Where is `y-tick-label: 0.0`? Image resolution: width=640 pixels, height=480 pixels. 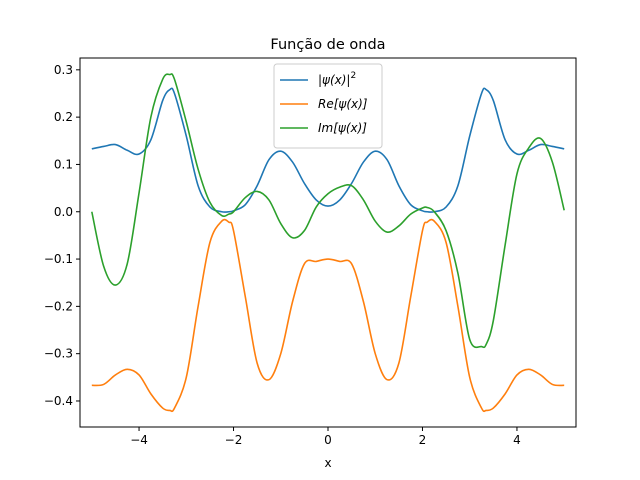
y-tick-label: 0.0 is located at coordinates (63, 212).